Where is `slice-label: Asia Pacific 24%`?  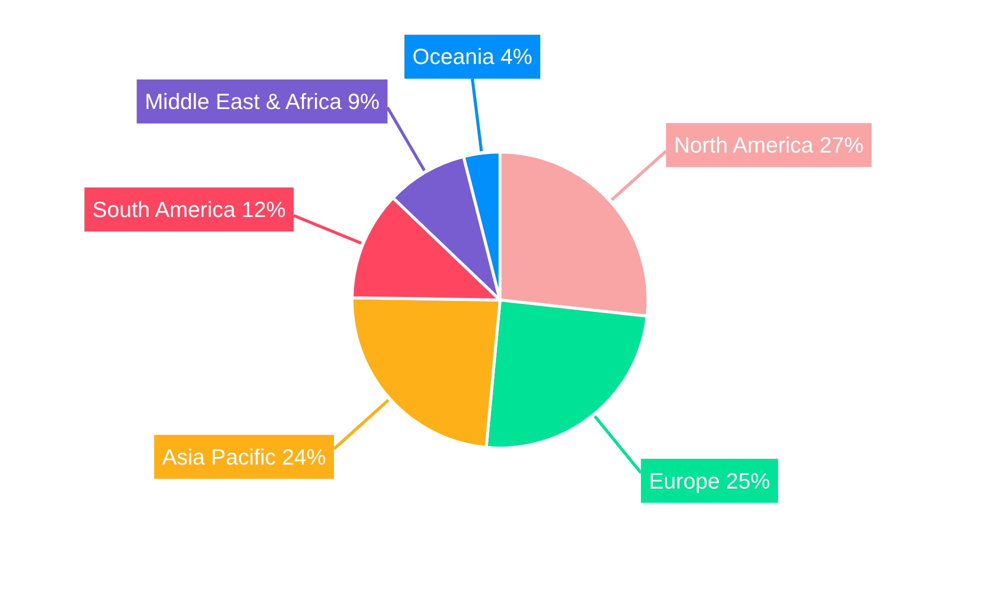 slice-label: Asia Pacific 24% is located at coordinates (244, 457).